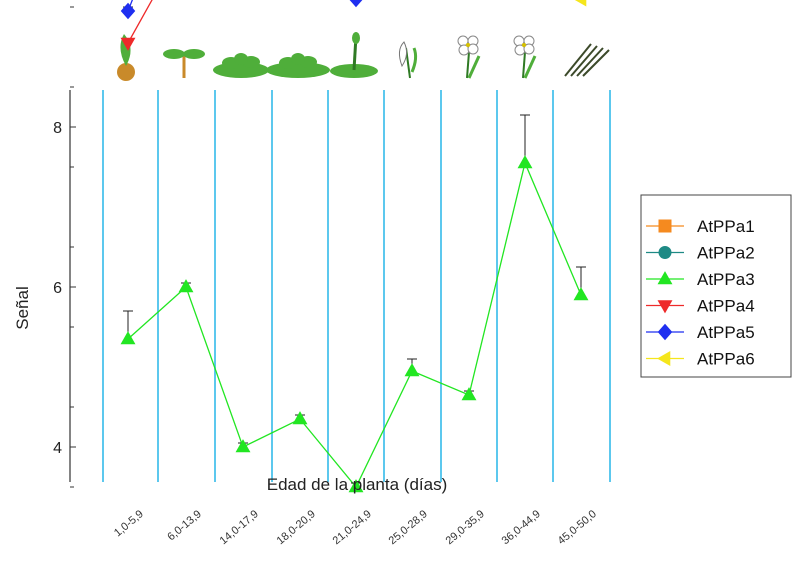  Describe the element at coordinates (577, 527) in the screenshot. I see `x-tick-label: 45,0-50,0` at that location.